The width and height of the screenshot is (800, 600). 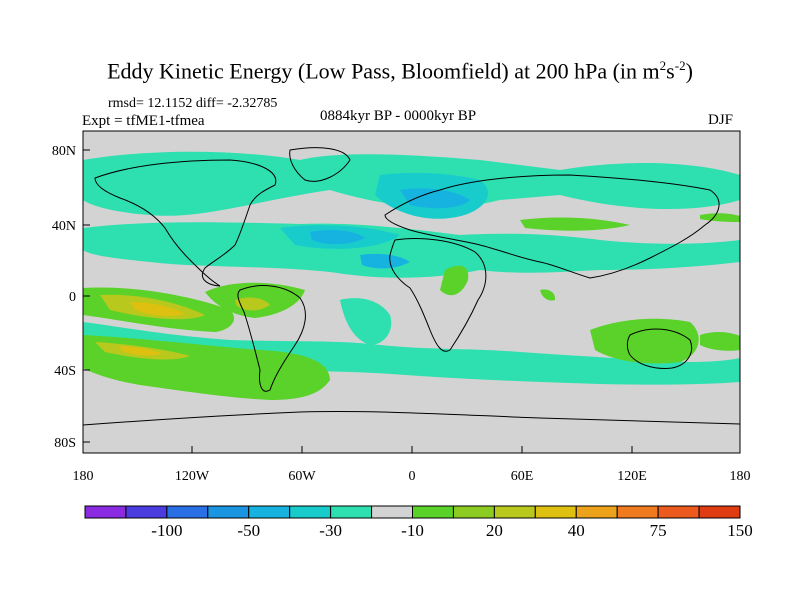 I want to click on colorbar-label: -50, so click(x=248, y=530).